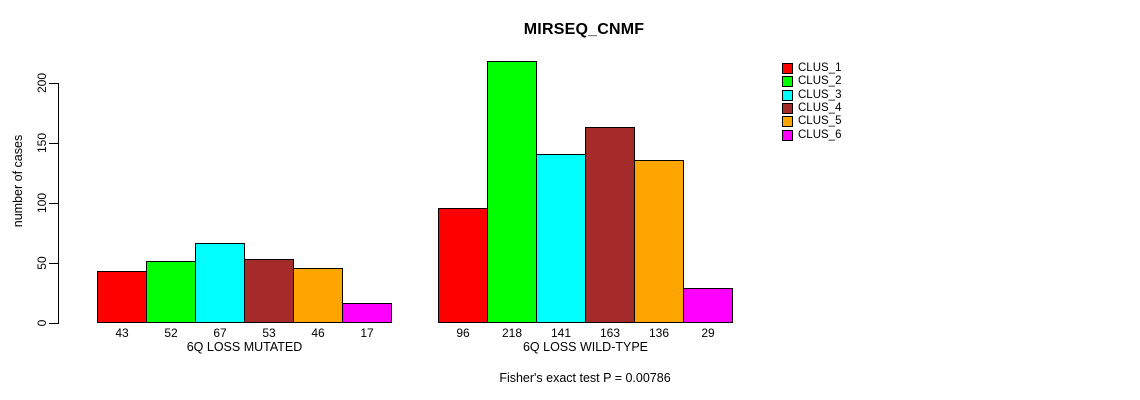  I want to click on chart-title: MIRSEQ_CNMF, so click(584, 29).